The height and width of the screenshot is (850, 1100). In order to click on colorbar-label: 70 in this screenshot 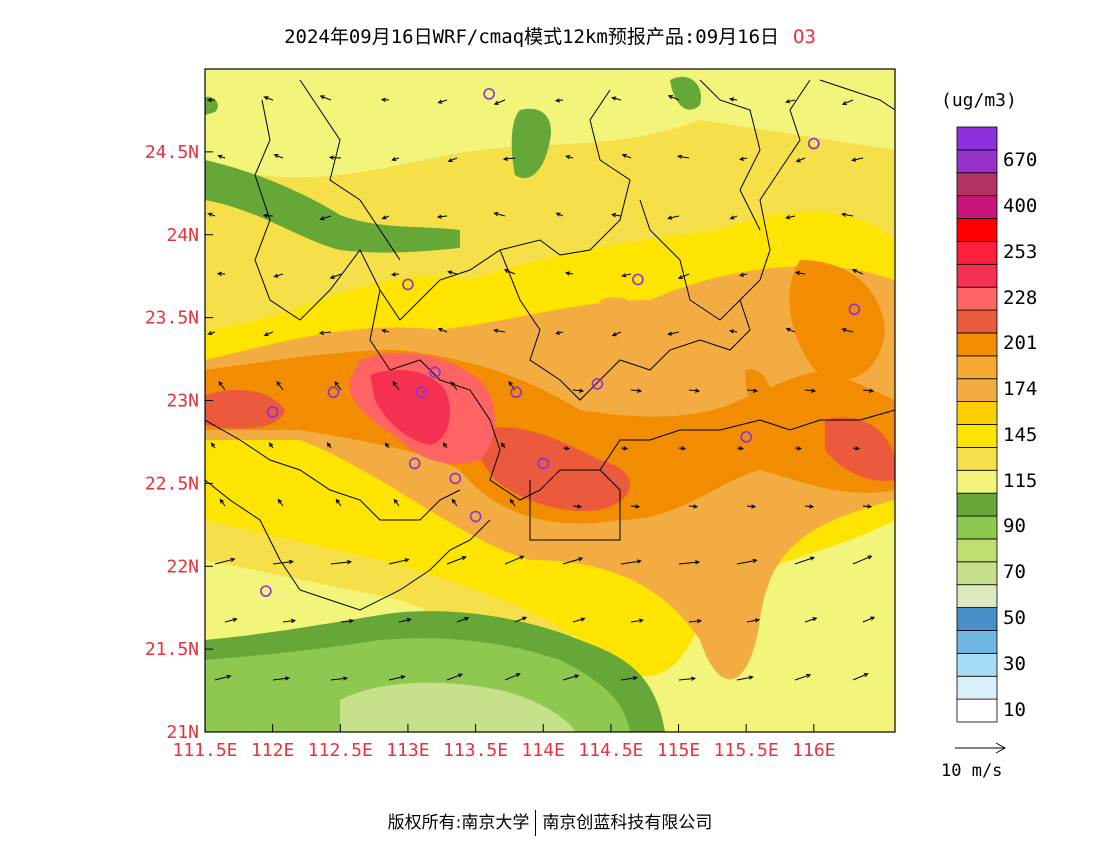, I will do `click(1014, 572)`.